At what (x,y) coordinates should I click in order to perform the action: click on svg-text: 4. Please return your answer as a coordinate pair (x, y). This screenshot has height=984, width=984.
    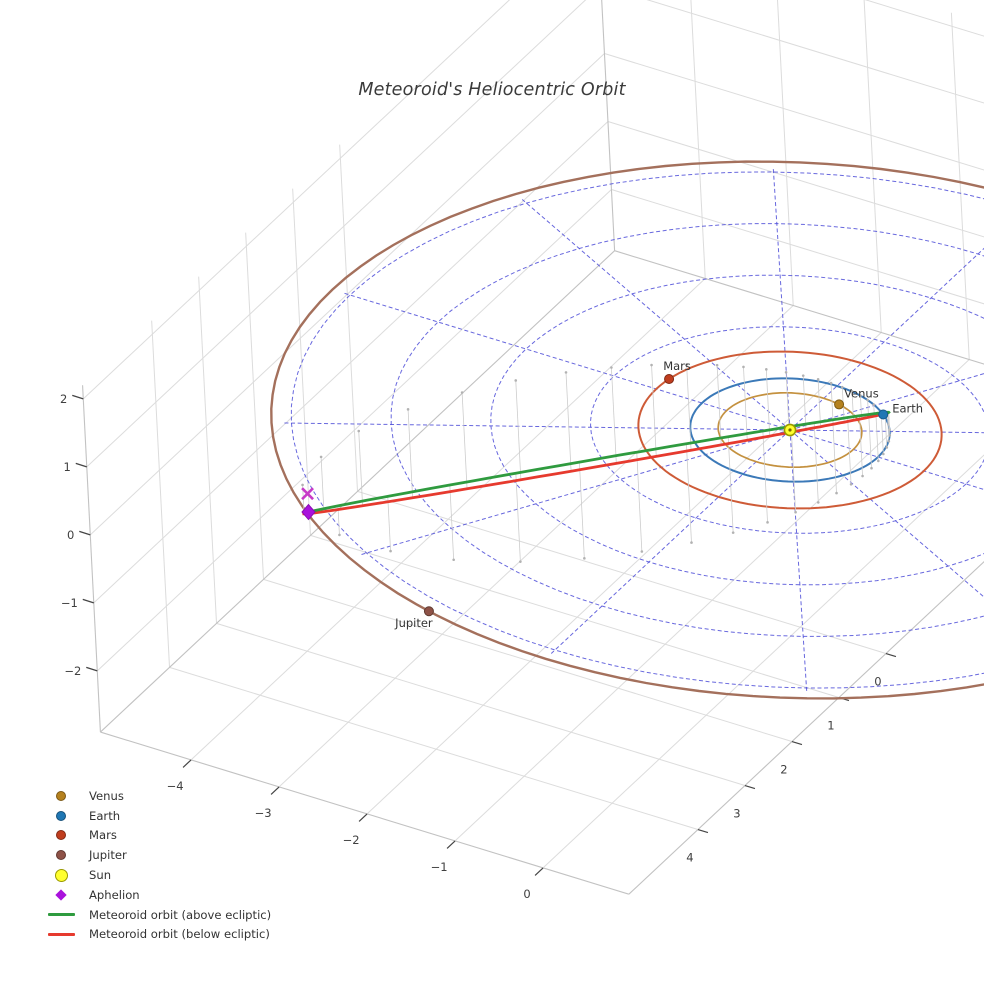
    Looking at the image, I should click on (689, 858).